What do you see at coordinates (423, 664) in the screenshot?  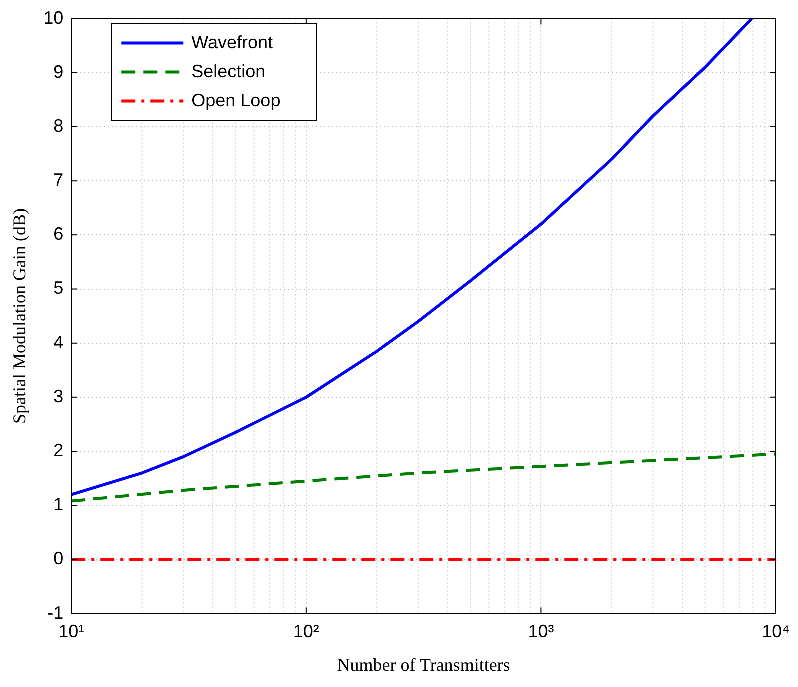 I see `x-axis-title: Number of Transmitters` at bounding box center [423, 664].